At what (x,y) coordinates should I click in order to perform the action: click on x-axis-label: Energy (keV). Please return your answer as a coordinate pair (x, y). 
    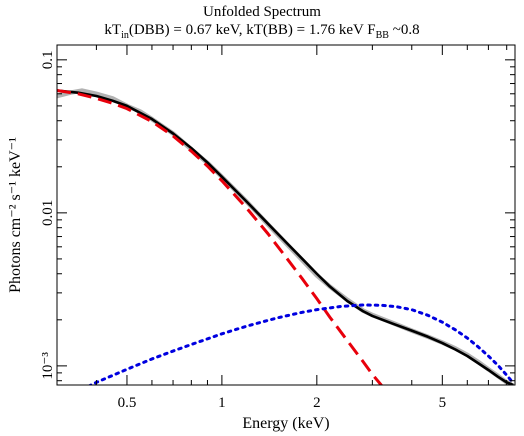
    Looking at the image, I should click on (285, 423).